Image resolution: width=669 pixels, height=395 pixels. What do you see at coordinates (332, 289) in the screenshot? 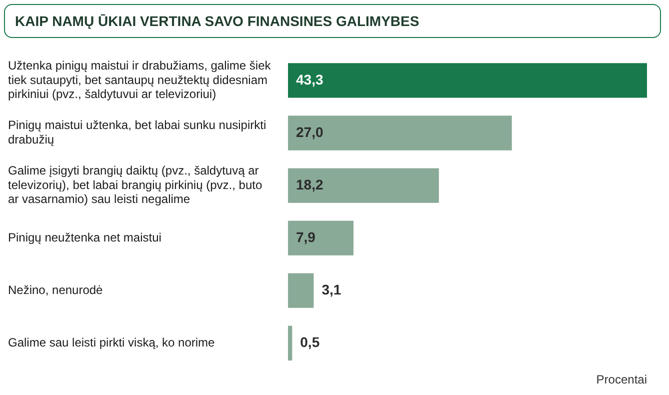
I see `data-label: 3,1` at bounding box center [332, 289].